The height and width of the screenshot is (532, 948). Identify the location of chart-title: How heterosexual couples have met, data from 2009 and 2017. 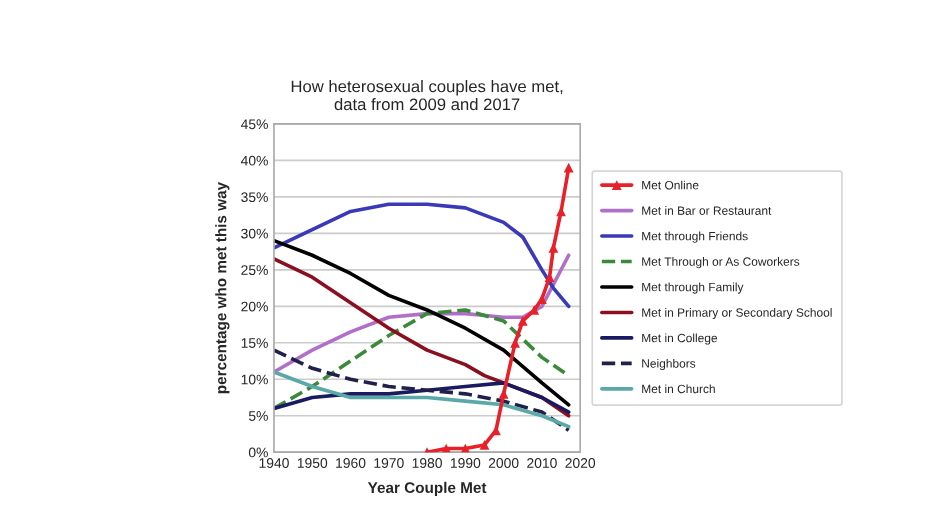
(427, 95).